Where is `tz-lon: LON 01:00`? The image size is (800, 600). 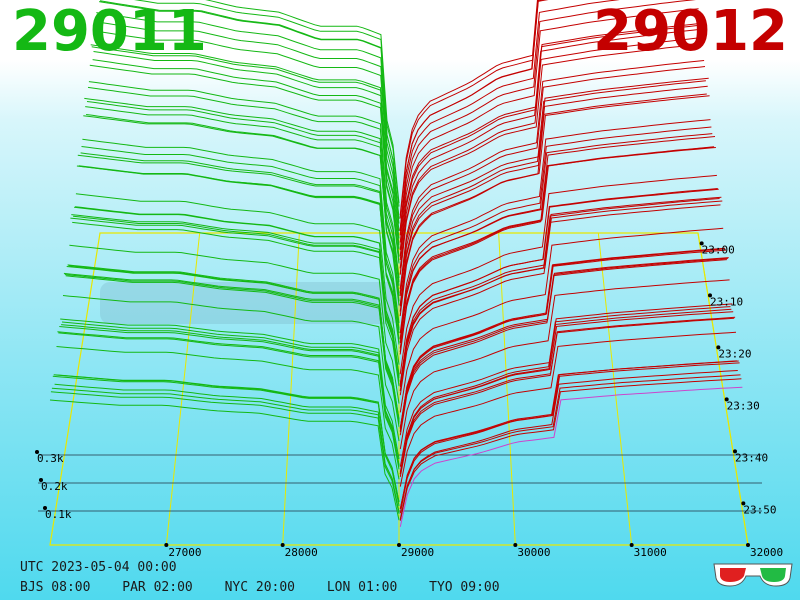
tz-lon: LON 01:00 is located at coordinates (362, 587).